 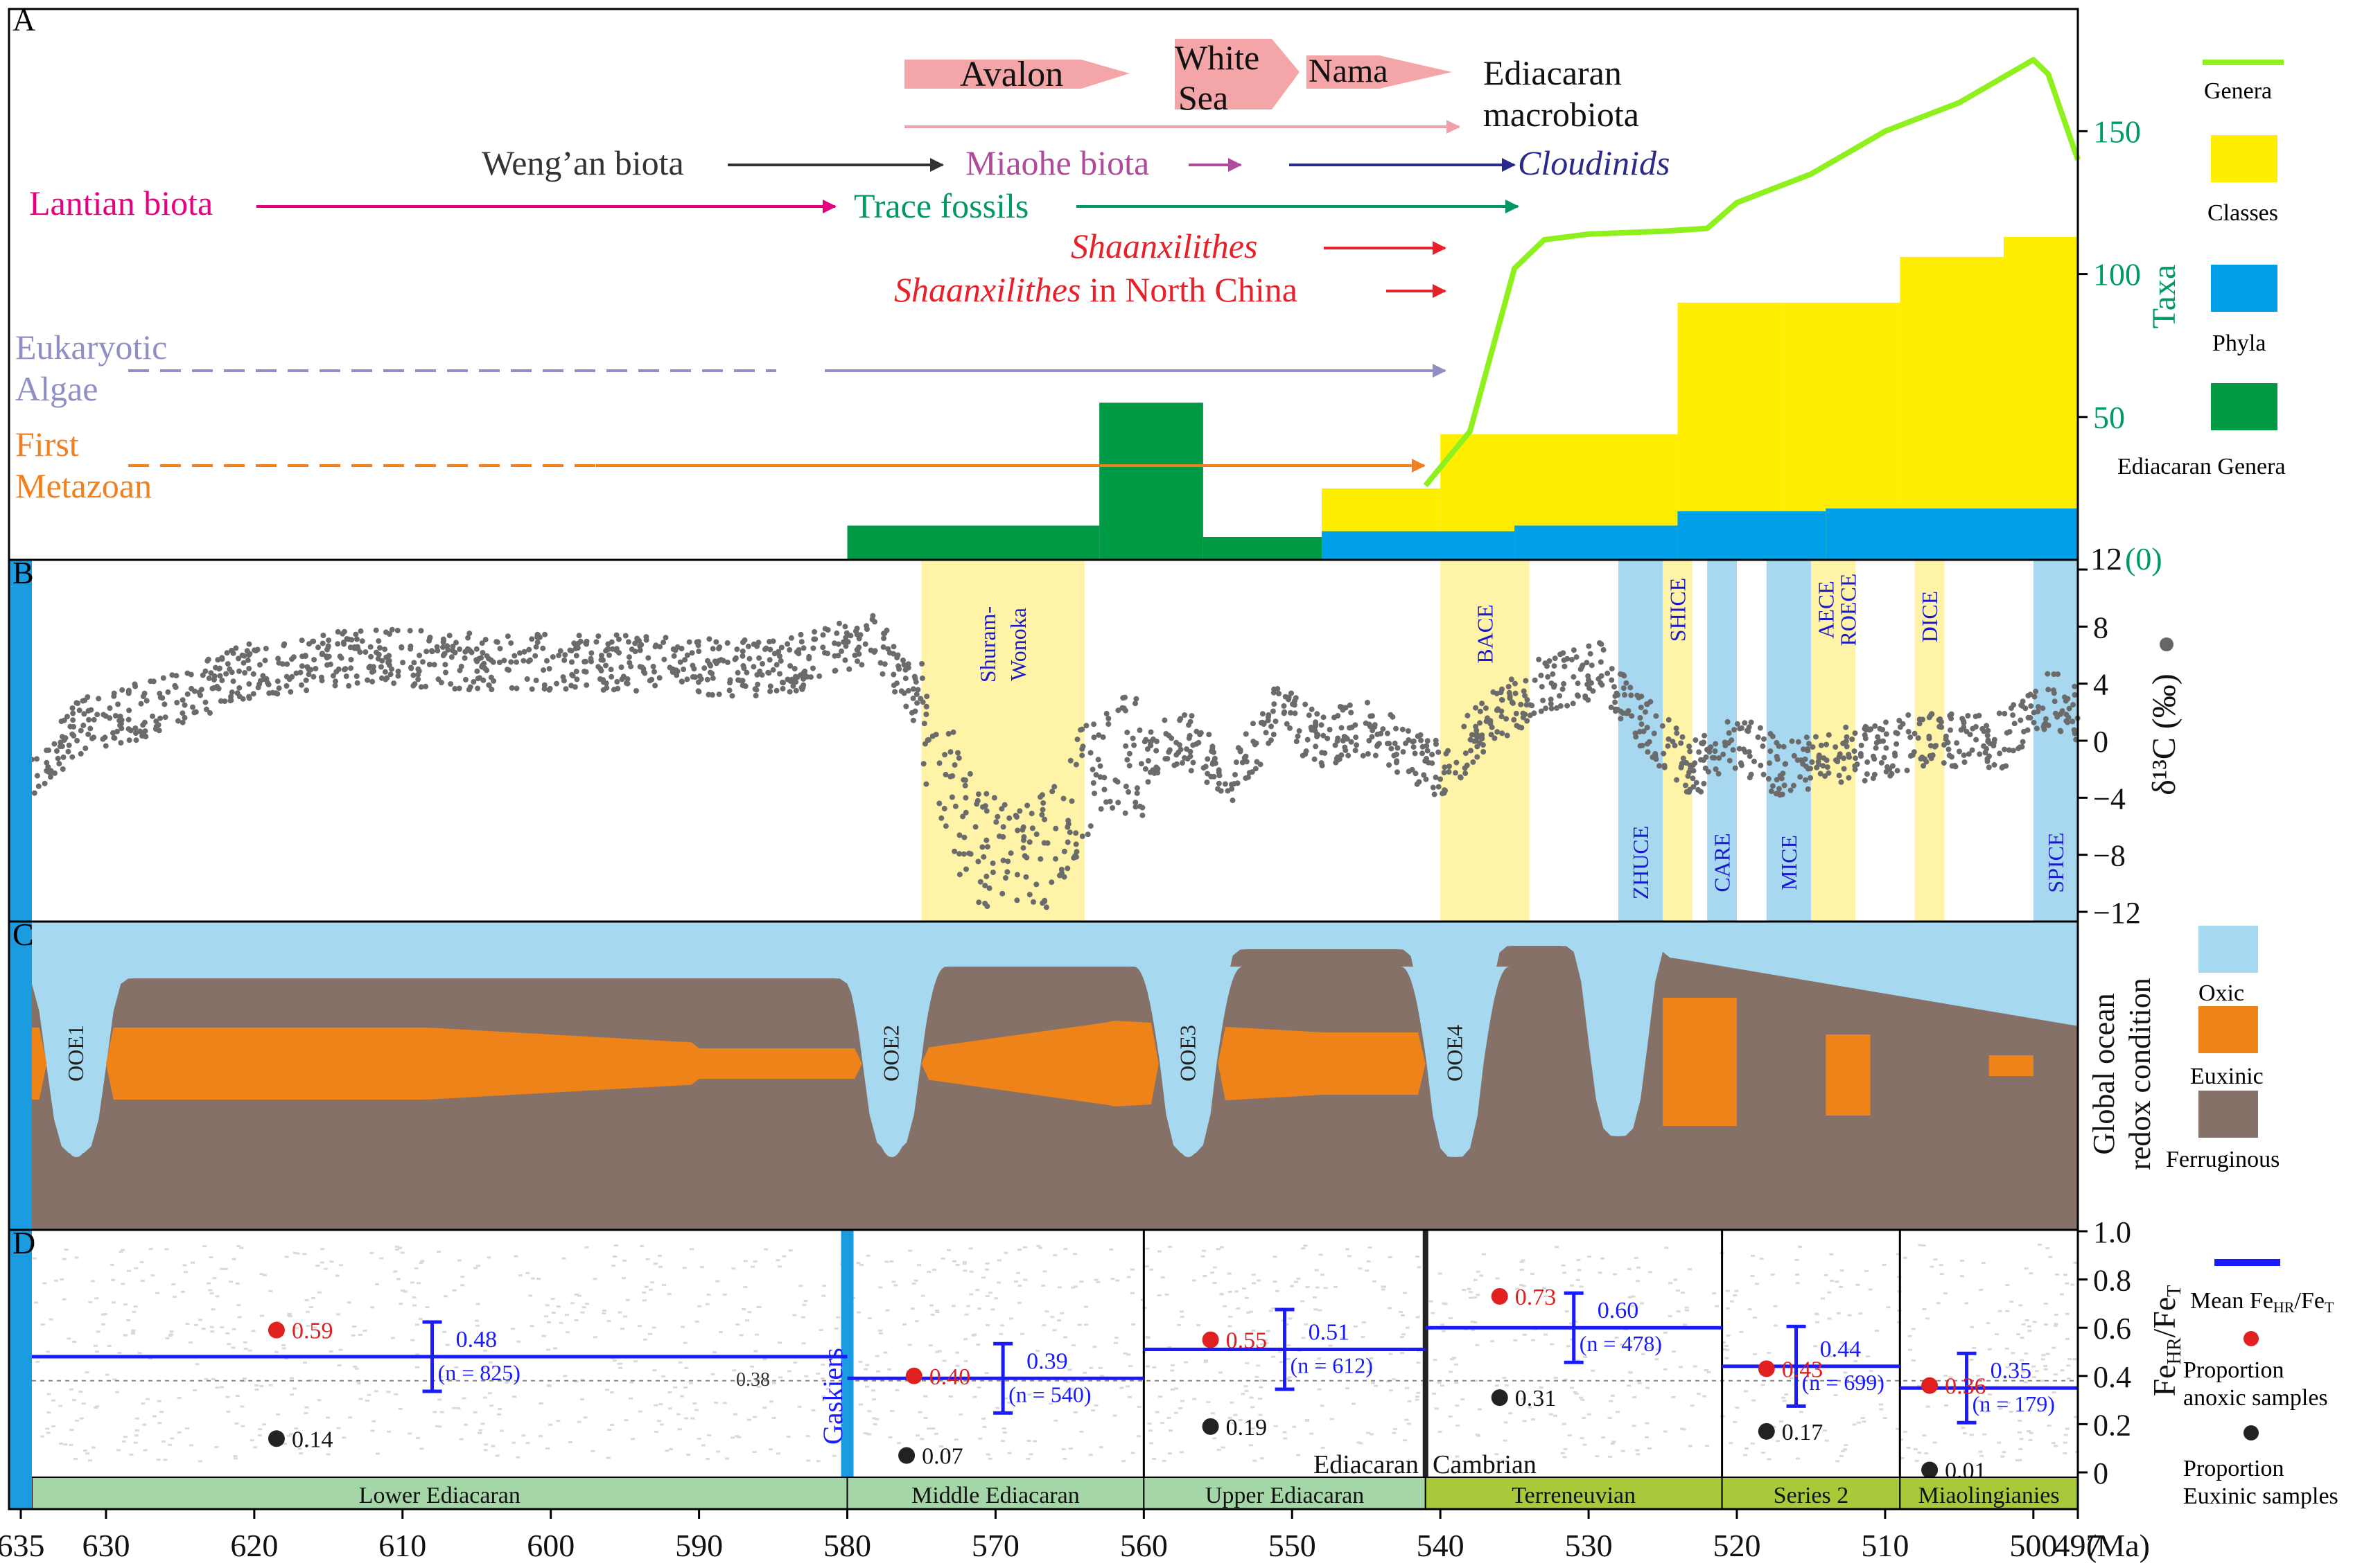 I want to click on x-tick-label: 520, so click(x=1737, y=1545).